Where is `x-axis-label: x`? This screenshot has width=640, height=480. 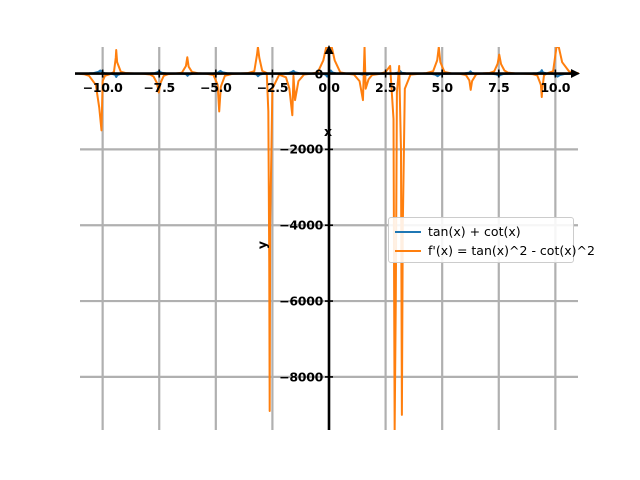
x-axis-label: x is located at coordinates (328, 131).